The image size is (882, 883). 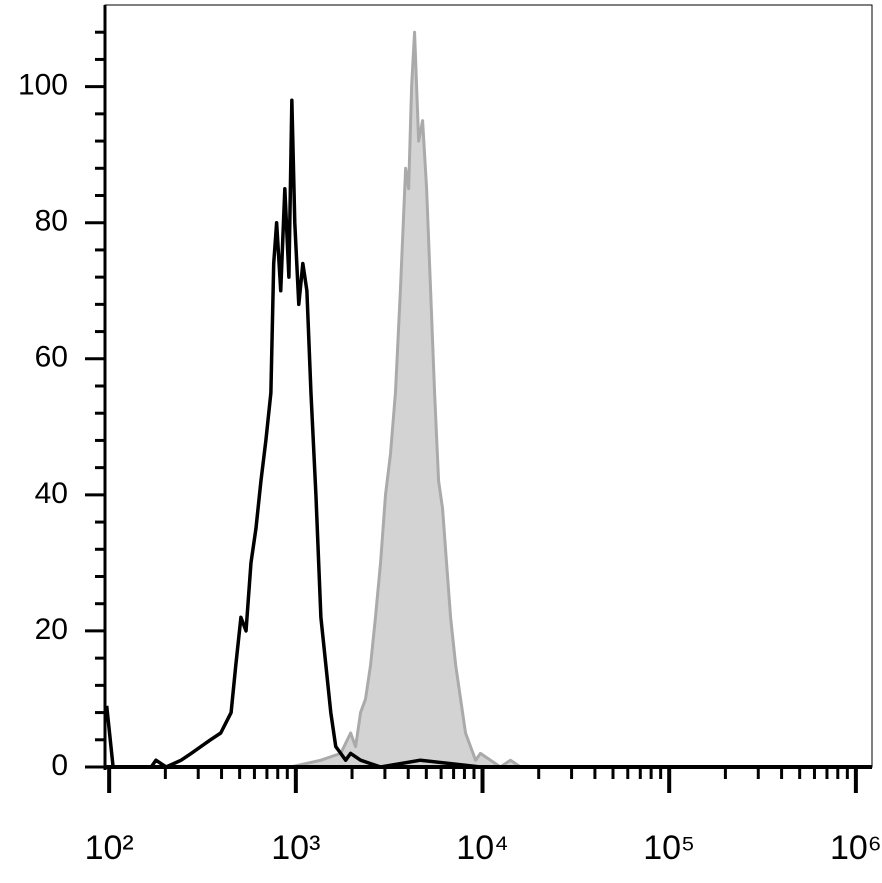 What do you see at coordinates (51, 493) in the screenshot?
I see `y-tick-label: 40` at bounding box center [51, 493].